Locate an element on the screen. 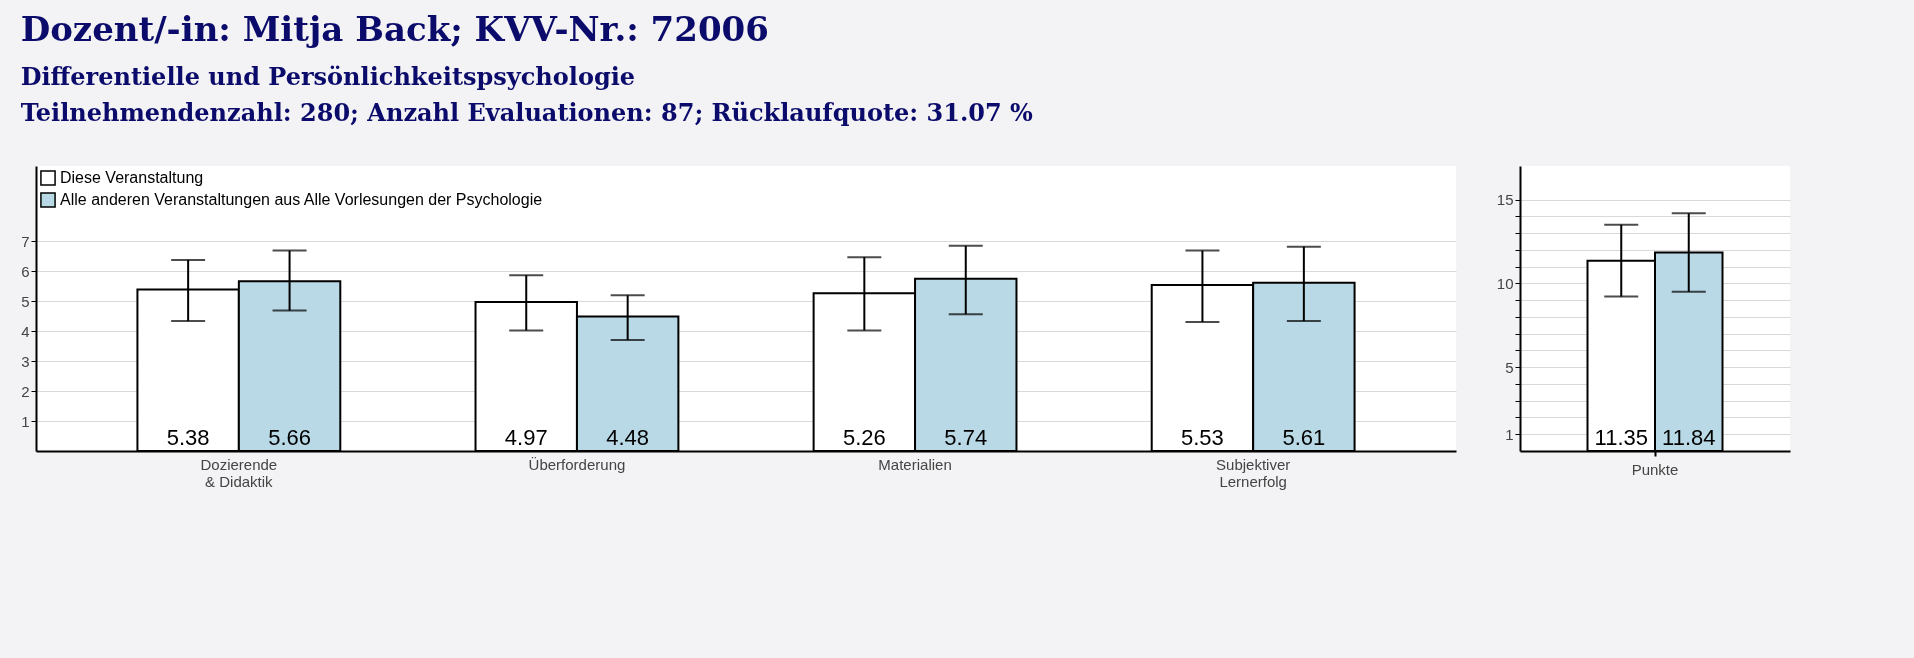  y-tick-label: 3 is located at coordinates (25, 361).